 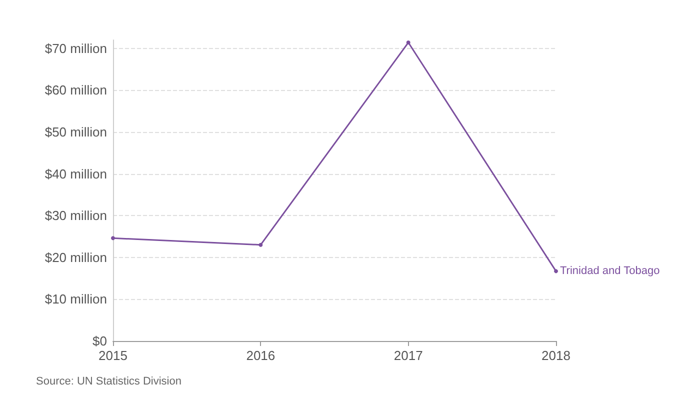 I want to click on y-tick-label: $10 million, so click(x=75, y=299).